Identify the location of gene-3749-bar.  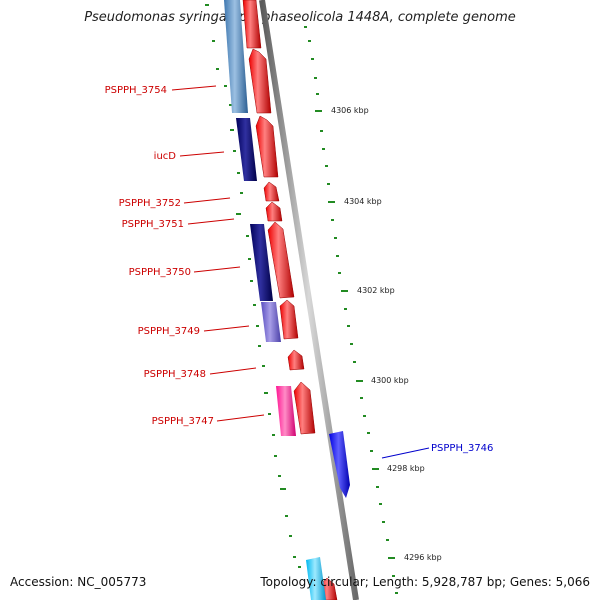
(271, 322).